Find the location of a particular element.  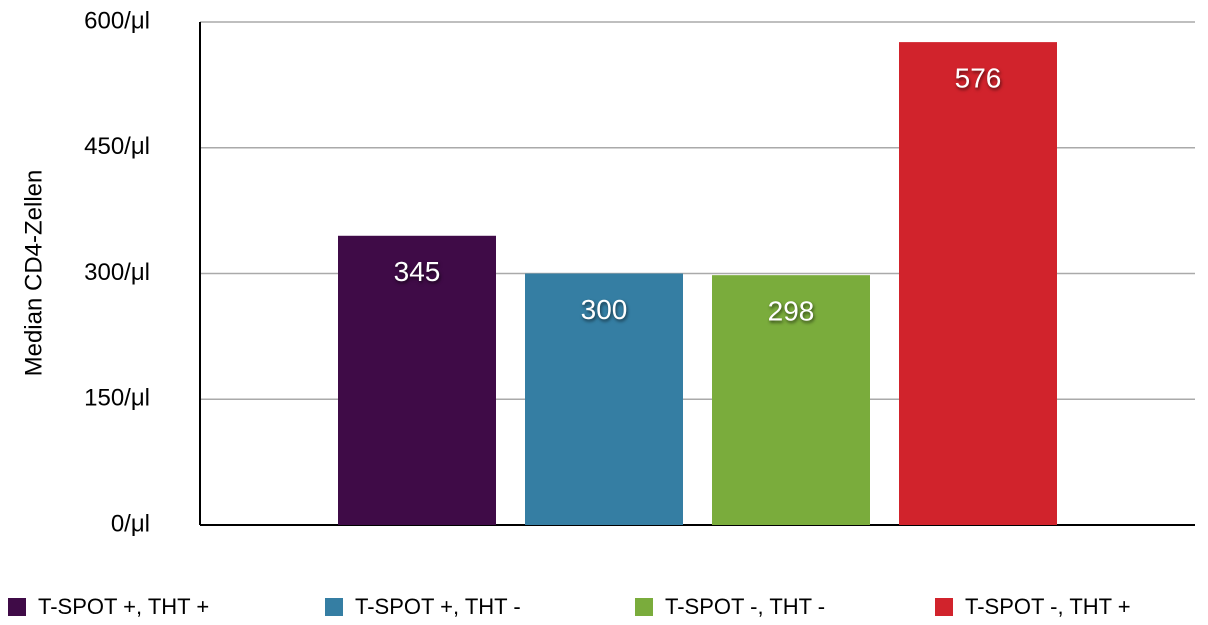

data-label: 298 is located at coordinates (791, 311).